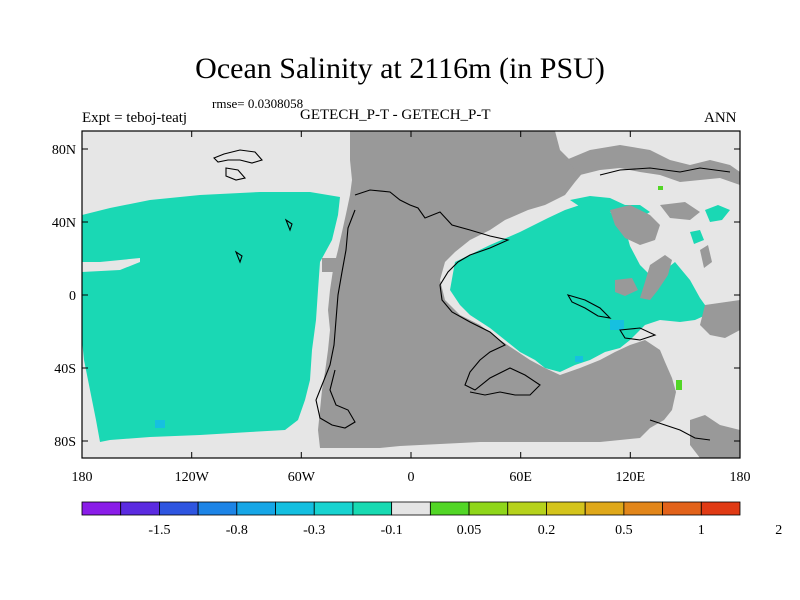 This screenshot has width=800, height=600. Describe the element at coordinates (159, 530) in the screenshot. I see `colorbar-label: -1.5` at that location.